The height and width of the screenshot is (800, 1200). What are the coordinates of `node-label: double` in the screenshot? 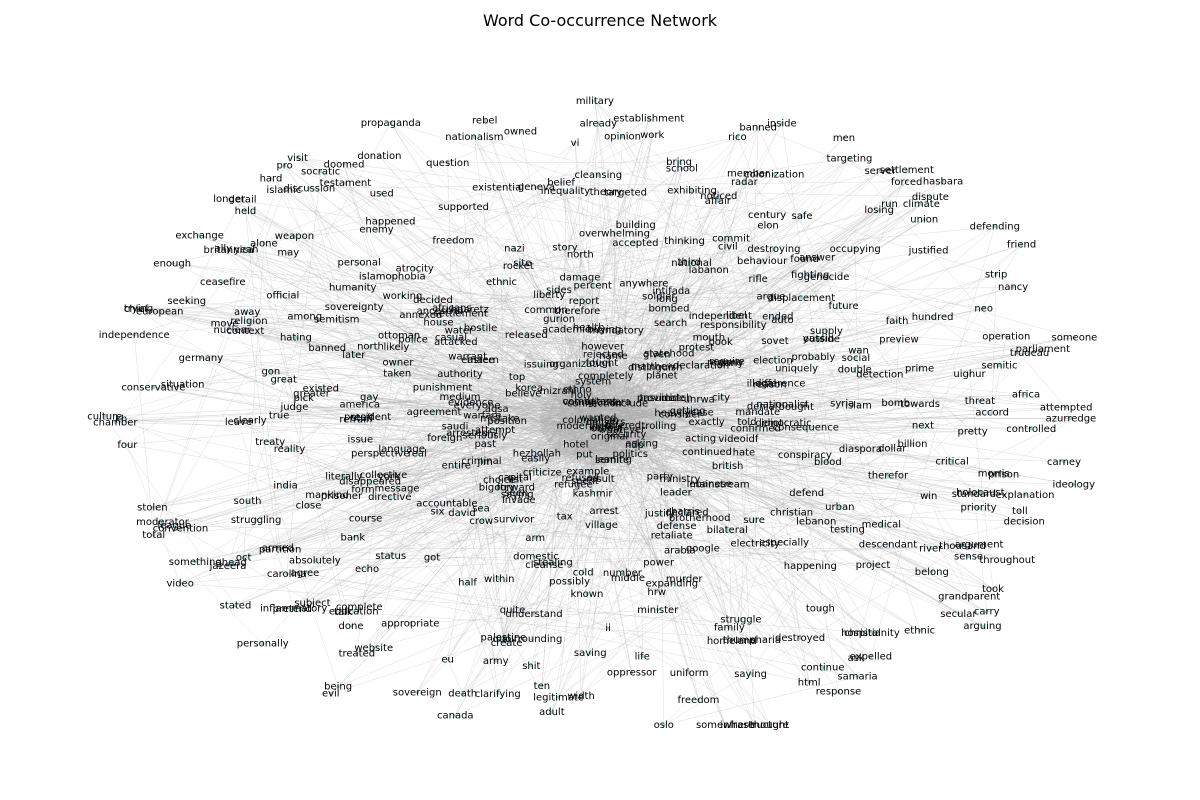 It's located at (855, 370).